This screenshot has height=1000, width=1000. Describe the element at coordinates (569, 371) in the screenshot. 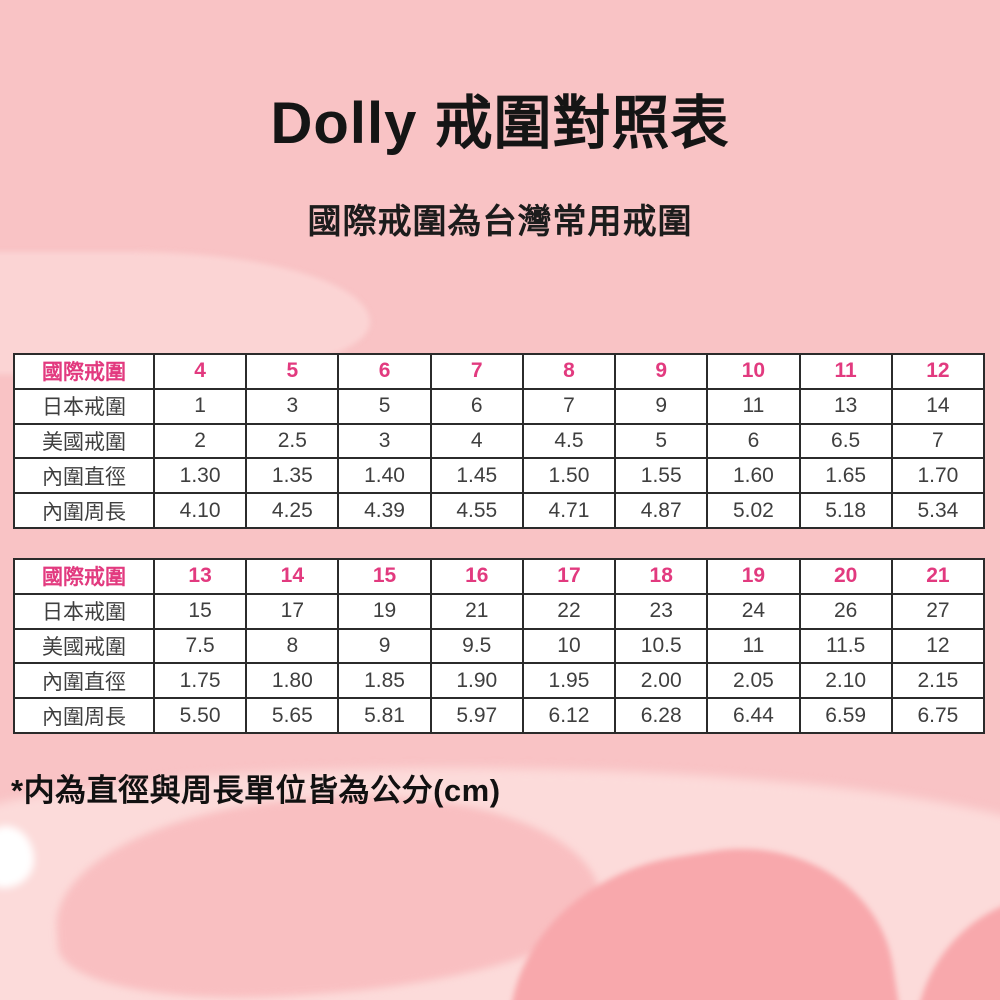

I see `header-cell: 8` at that location.